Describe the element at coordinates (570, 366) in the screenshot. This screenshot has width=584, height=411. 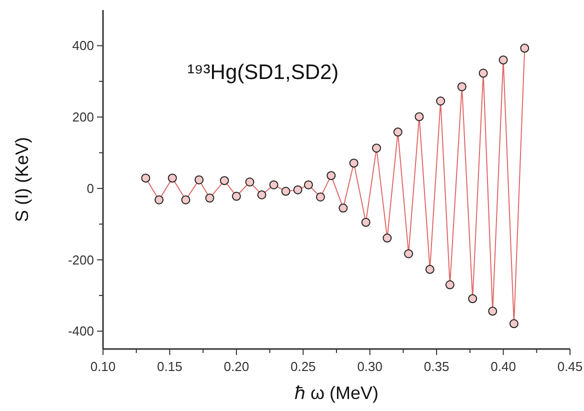
I see `x-tick-label: 0.45` at that location.